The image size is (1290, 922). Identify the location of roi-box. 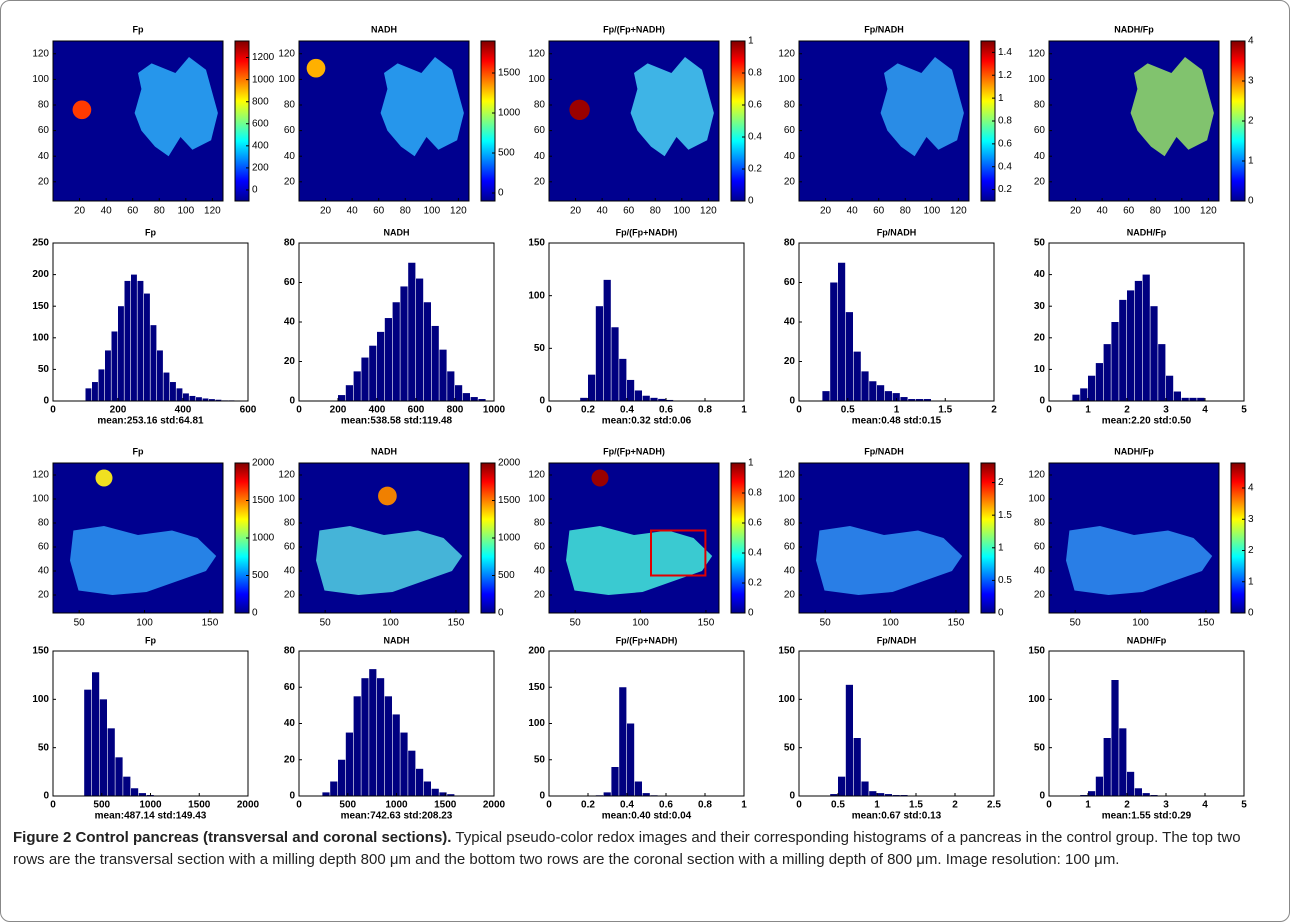
(678, 553).